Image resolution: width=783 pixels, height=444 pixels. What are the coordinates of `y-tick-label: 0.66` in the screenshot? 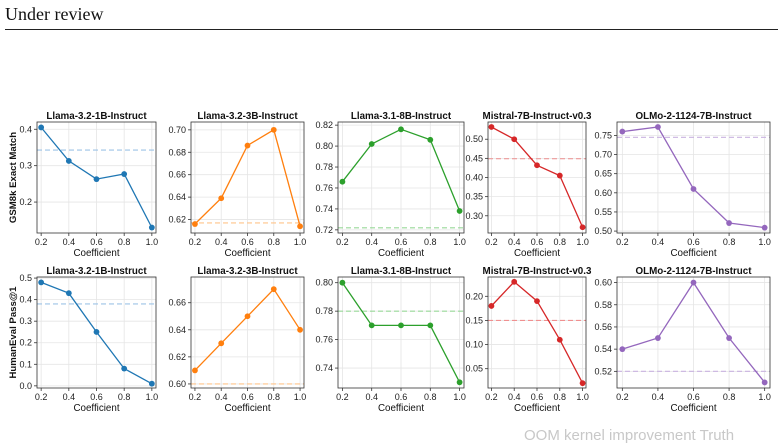 It's located at (177, 175).